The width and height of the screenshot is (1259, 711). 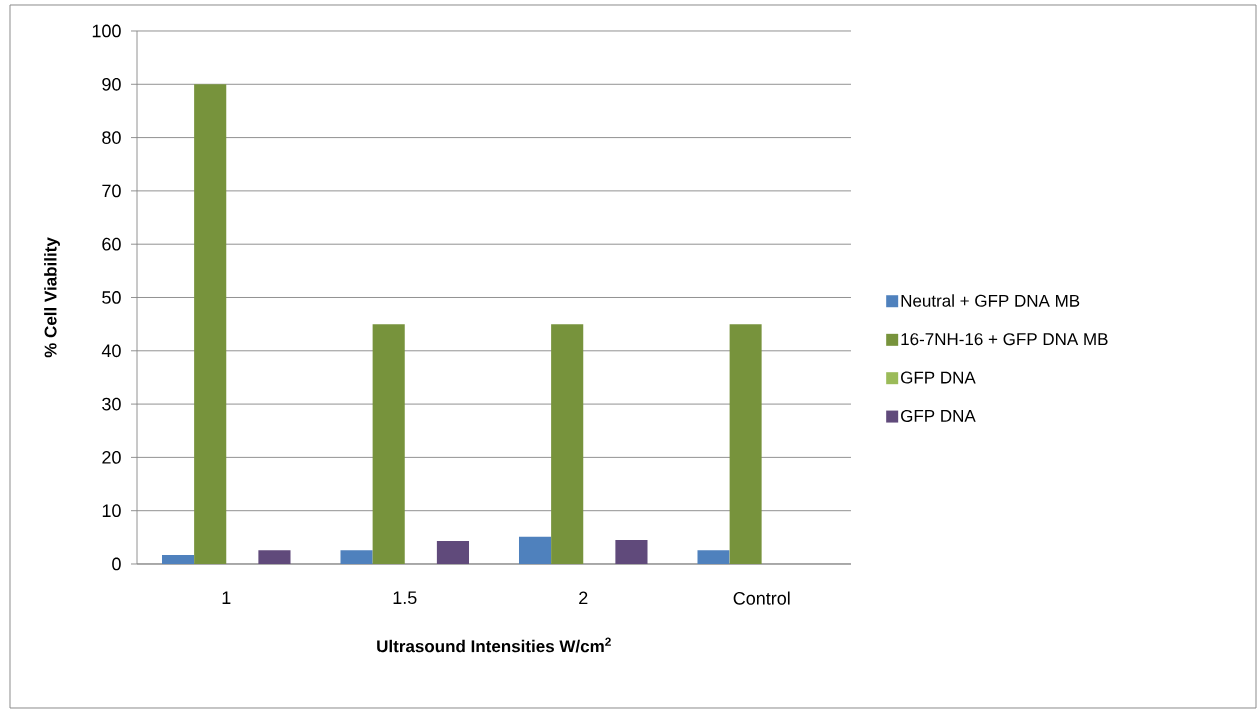 I want to click on x-tick-label: 1.5, so click(x=405, y=598).